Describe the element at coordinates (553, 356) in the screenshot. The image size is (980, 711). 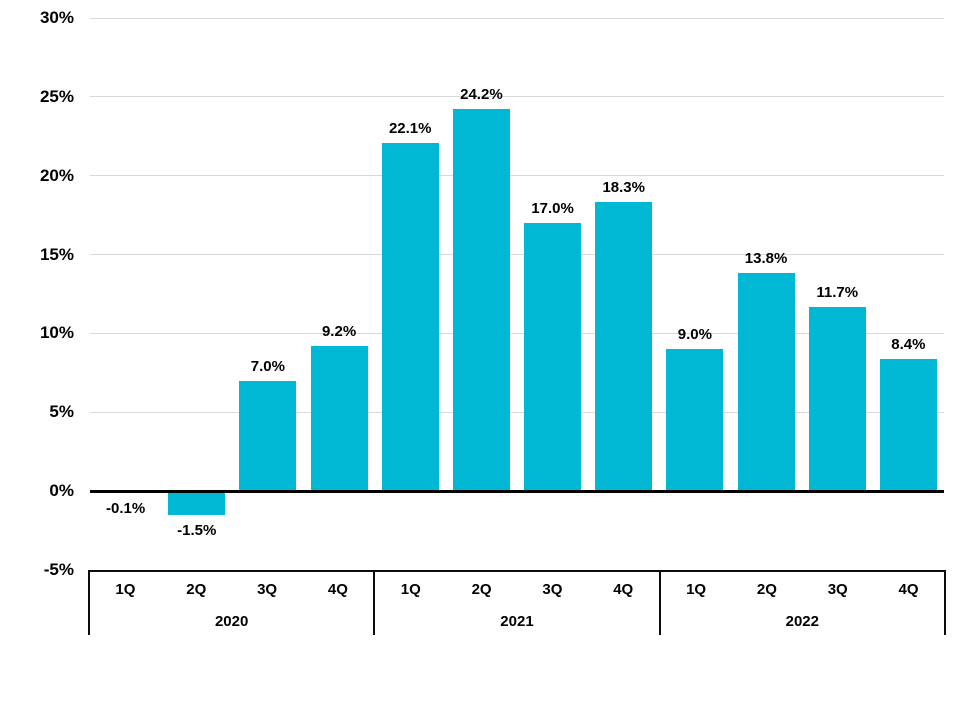
I see `bar-2021-3q` at that location.